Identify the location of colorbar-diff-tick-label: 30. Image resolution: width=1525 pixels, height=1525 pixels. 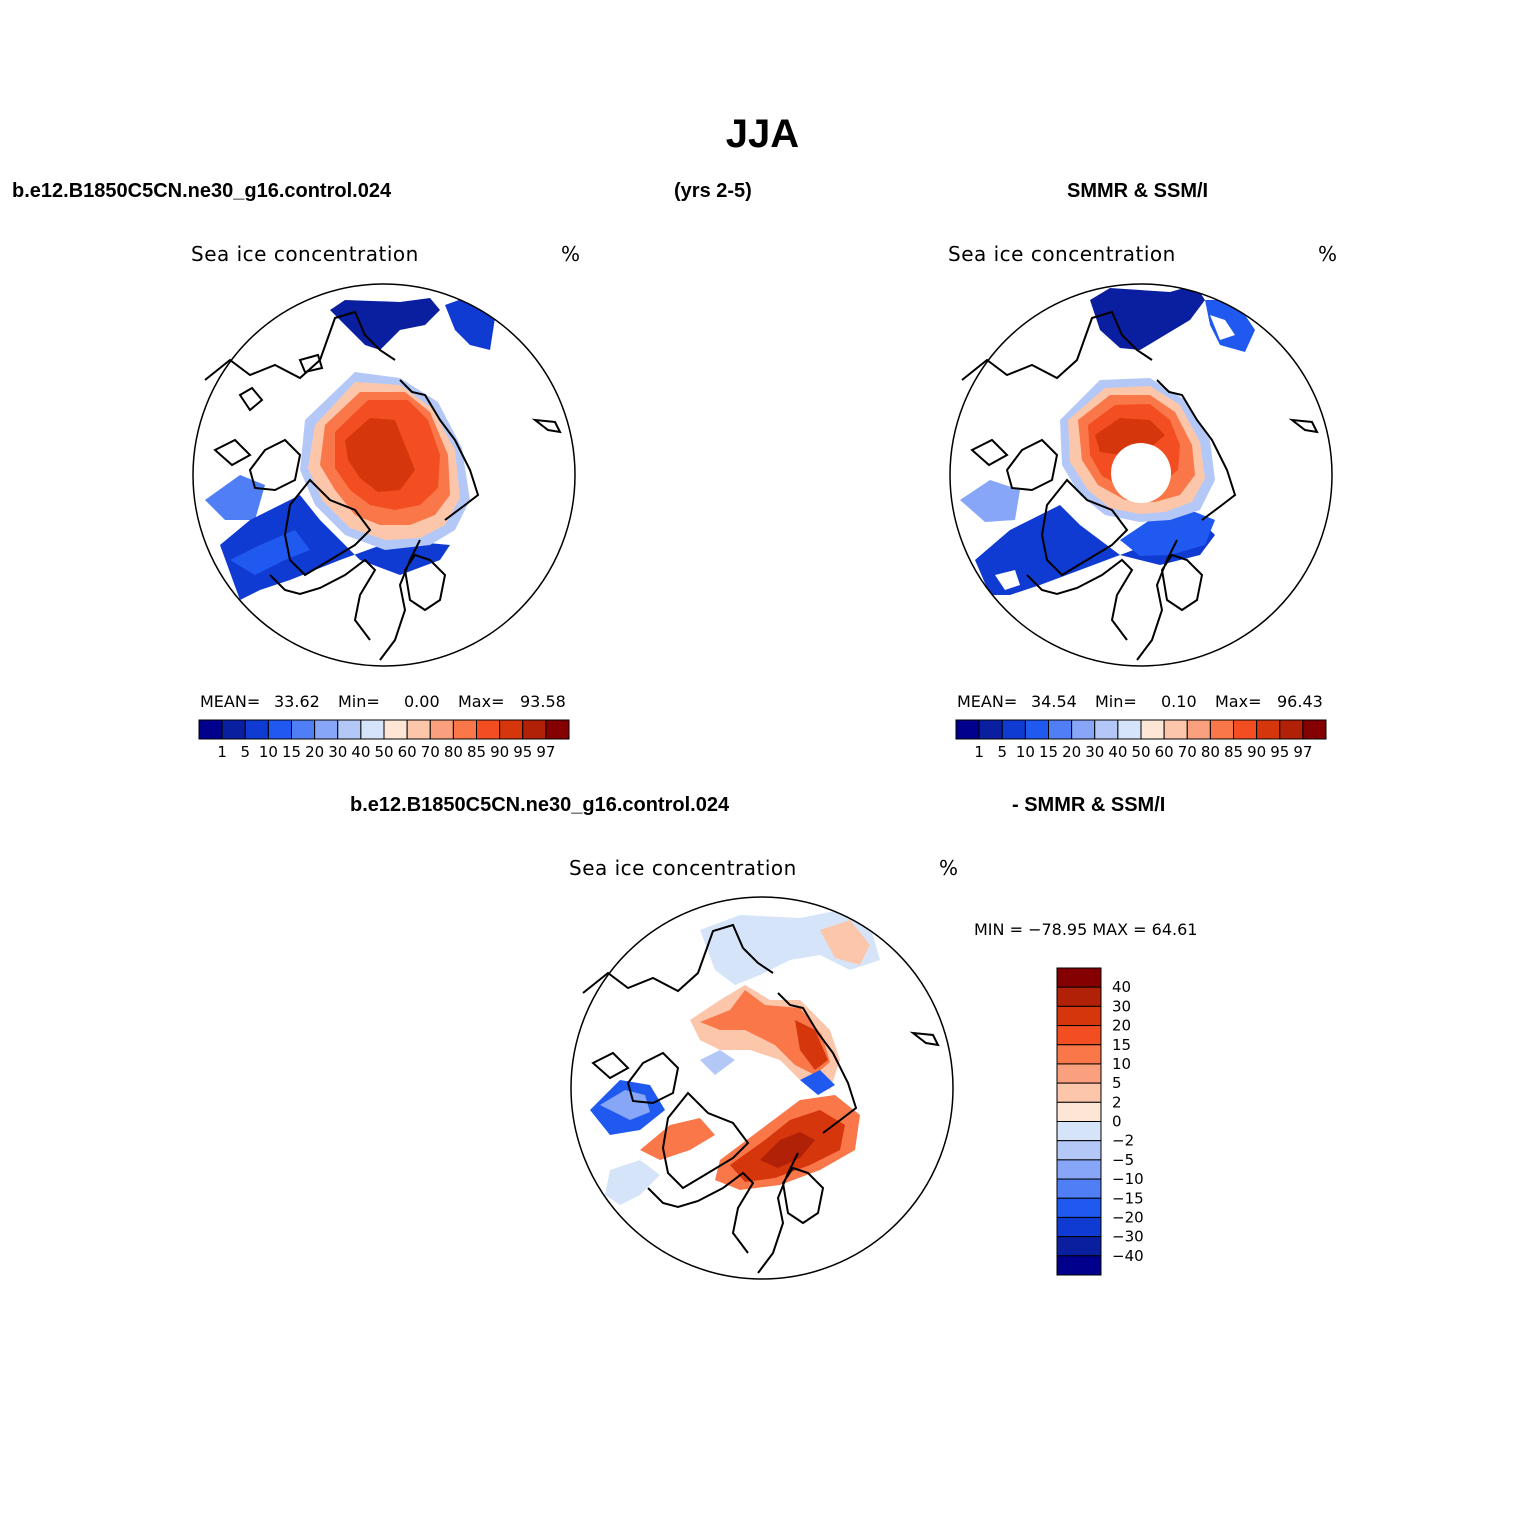
(1121, 1006).